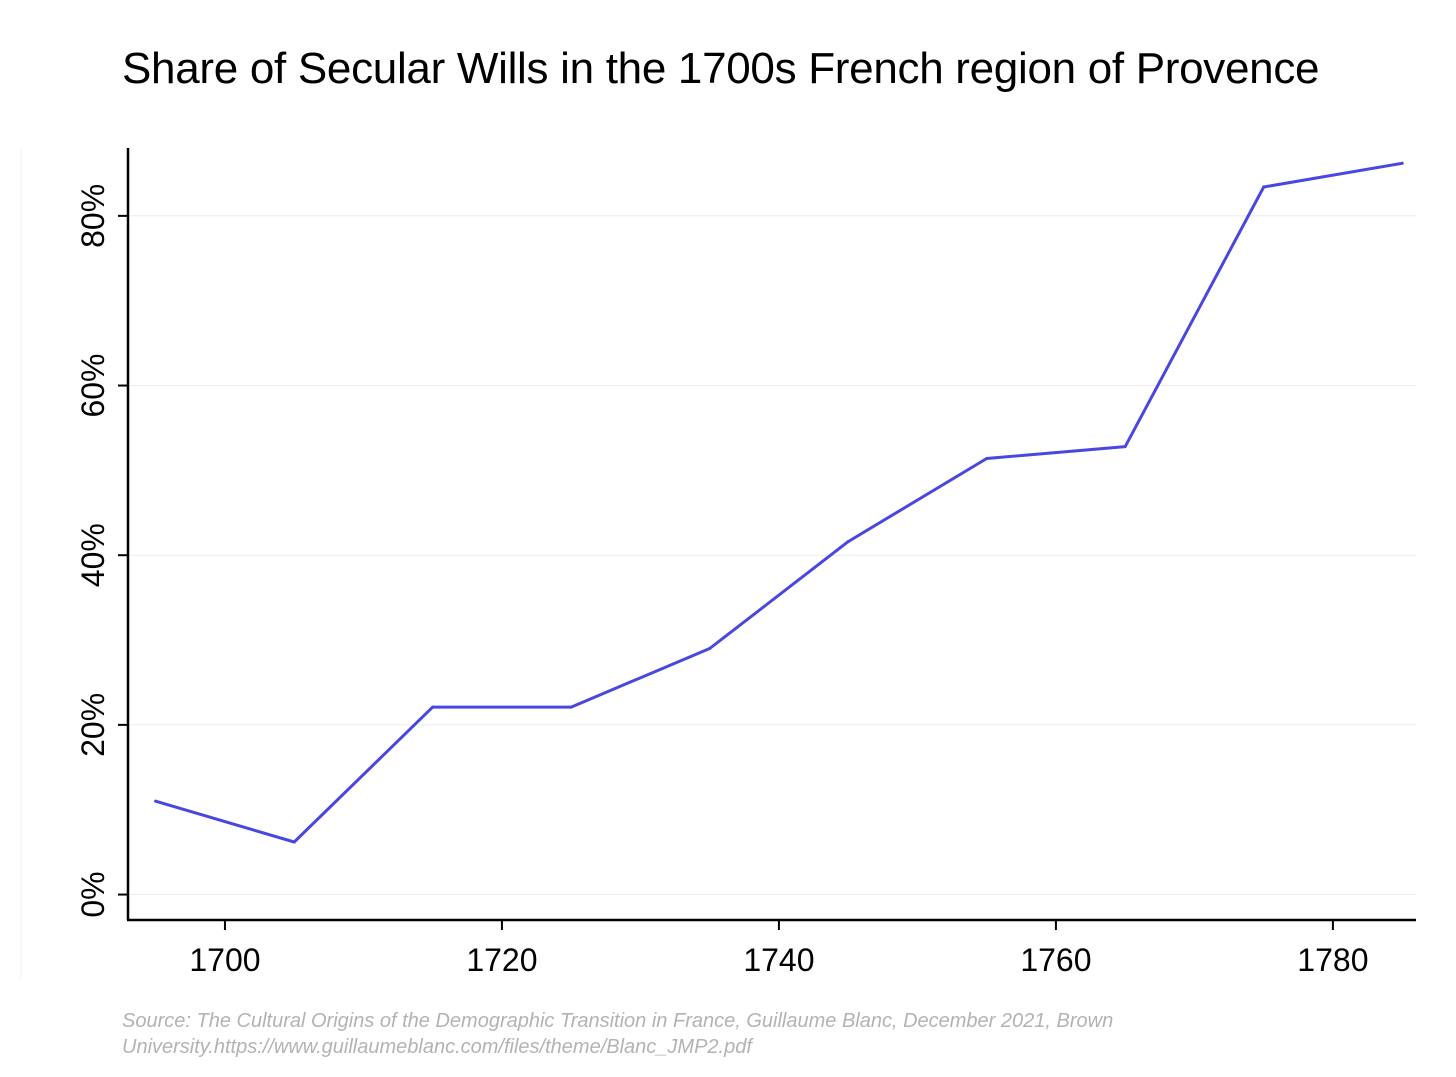 The image size is (1456, 1077). What do you see at coordinates (1055, 960) in the screenshot?
I see `x-tick-label: 1760` at bounding box center [1055, 960].